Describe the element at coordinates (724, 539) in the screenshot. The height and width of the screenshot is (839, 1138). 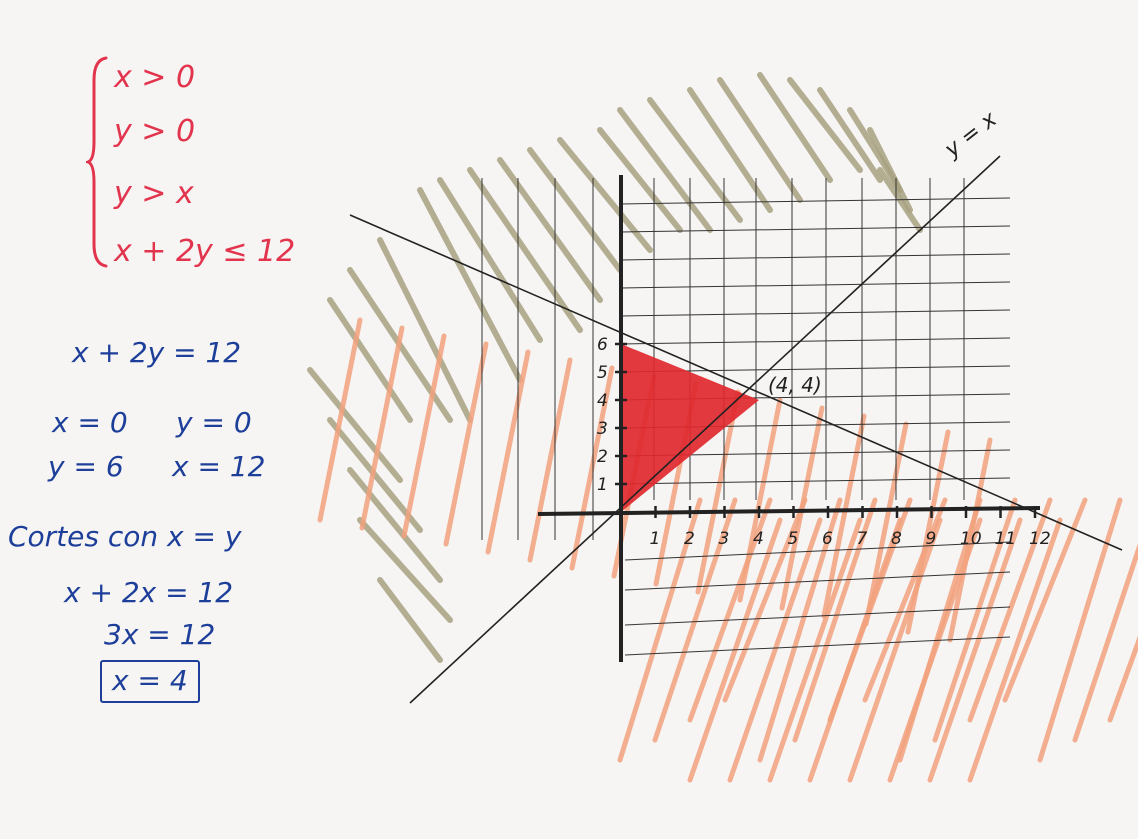
I see `x-tick-label: 3` at that location.